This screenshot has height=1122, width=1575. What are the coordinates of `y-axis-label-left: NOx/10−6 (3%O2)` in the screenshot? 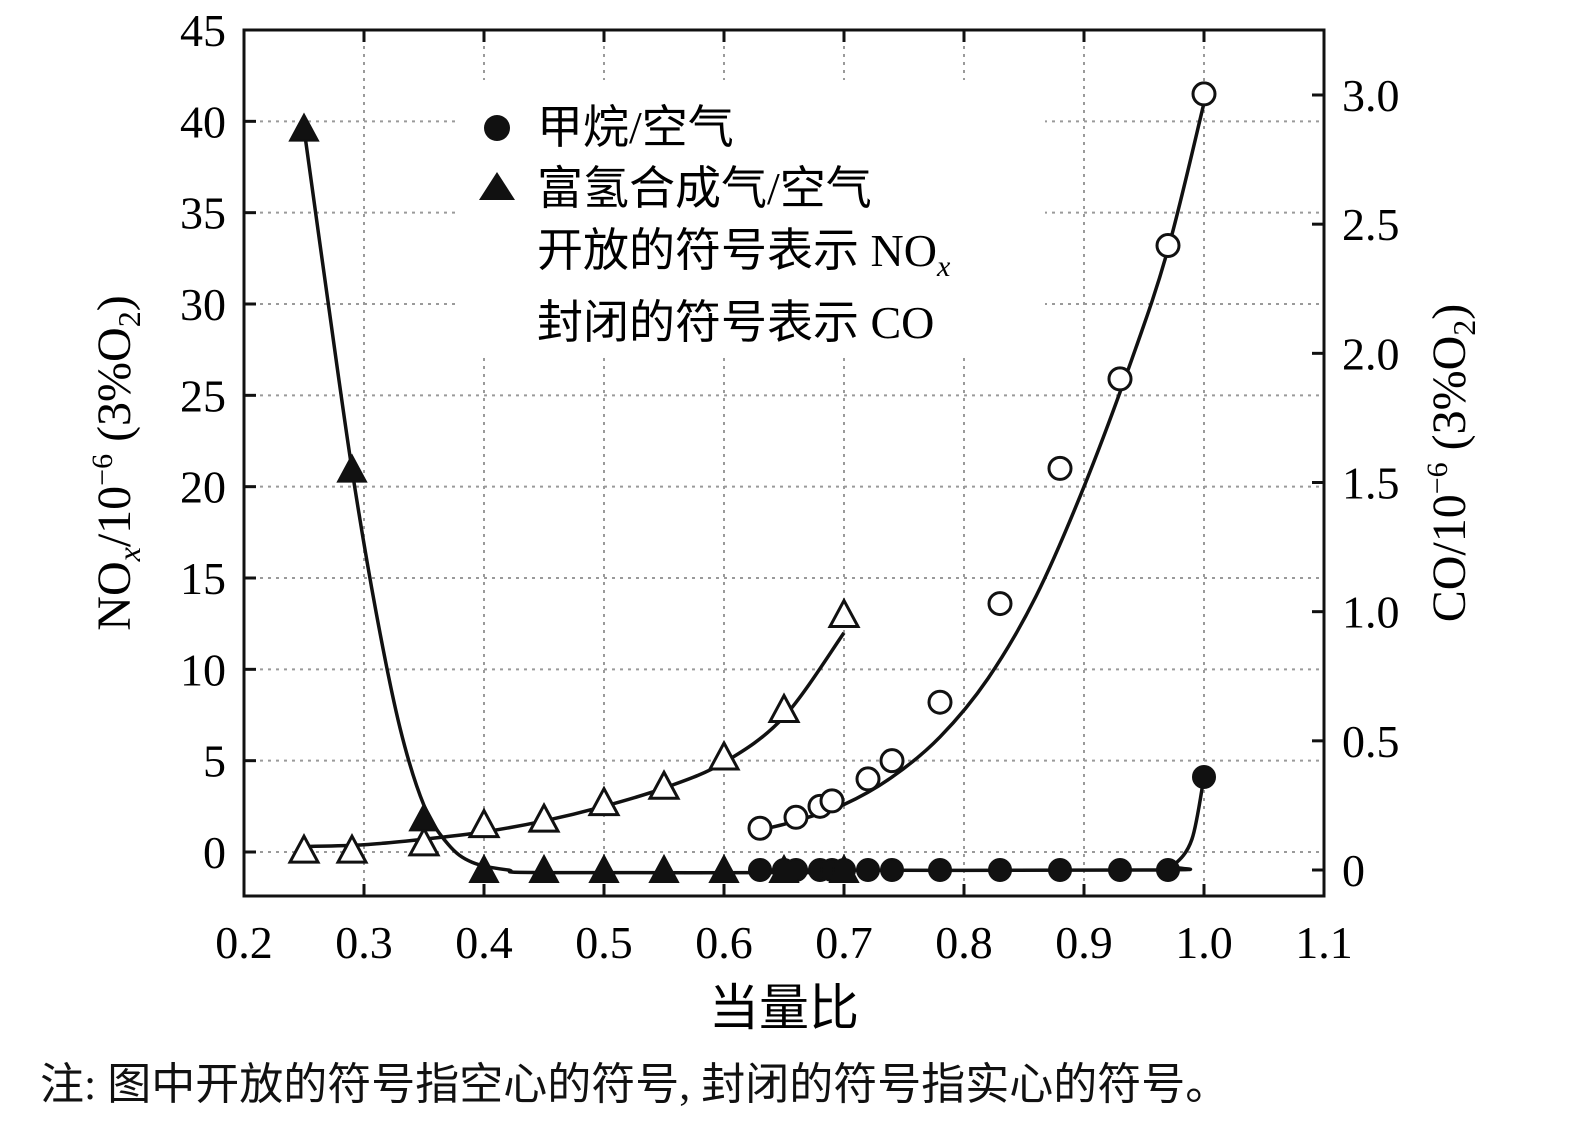 It's located at (116, 462).